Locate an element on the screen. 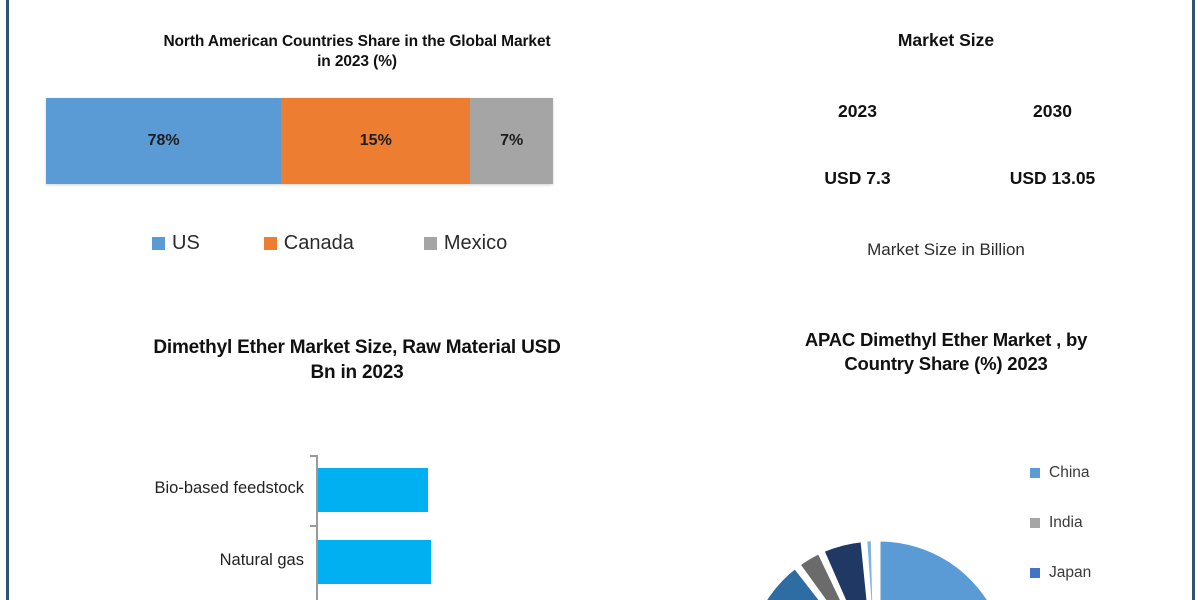  stacked-bar-segment-us: 78% is located at coordinates (164, 141).